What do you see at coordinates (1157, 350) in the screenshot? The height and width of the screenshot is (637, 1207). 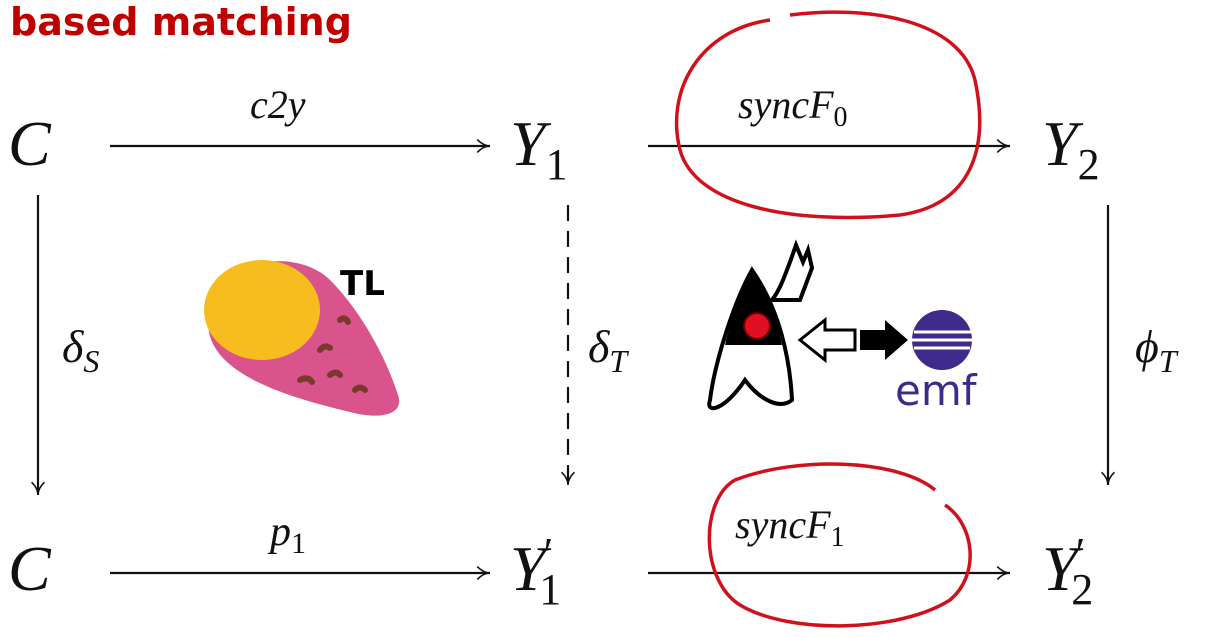 I see `edge-label: ϕT` at bounding box center [1157, 350].